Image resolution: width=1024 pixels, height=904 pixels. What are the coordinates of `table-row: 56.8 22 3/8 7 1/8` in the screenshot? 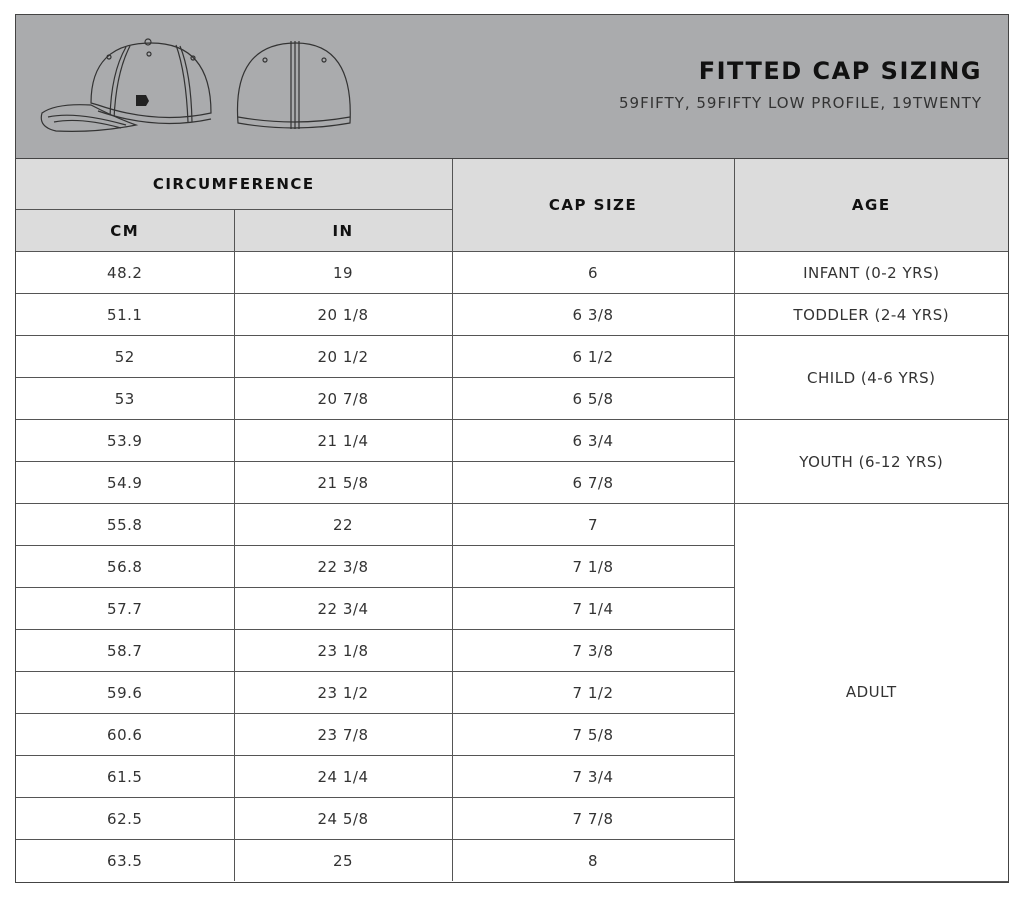 It's located at (512, 566).